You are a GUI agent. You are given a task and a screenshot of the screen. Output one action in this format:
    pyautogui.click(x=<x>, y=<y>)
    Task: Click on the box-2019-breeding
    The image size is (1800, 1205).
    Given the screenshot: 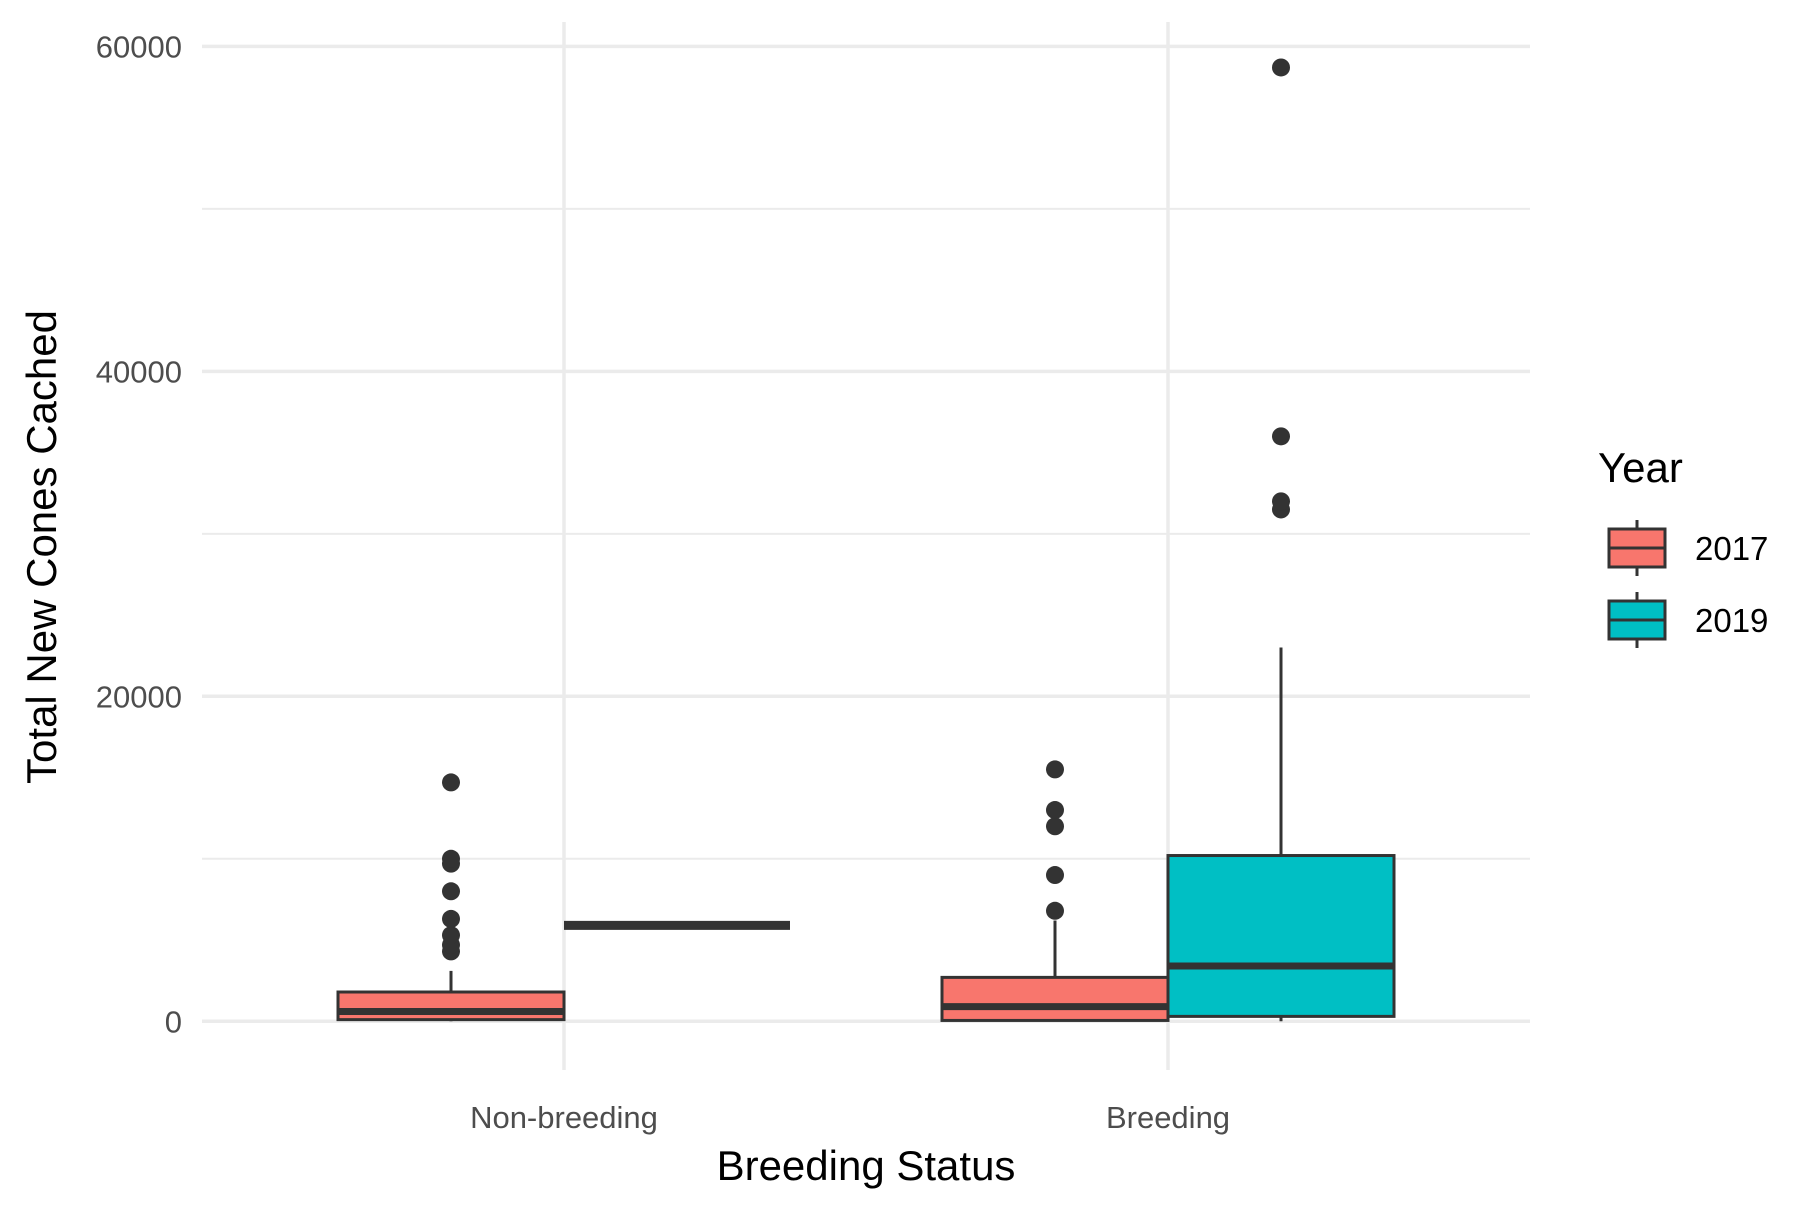 What is the action you would take?
    pyautogui.click(x=1281, y=540)
    